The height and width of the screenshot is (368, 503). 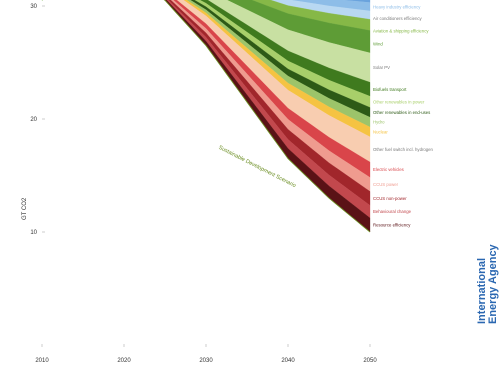 What do you see at coordinates (493, 284) in the screenshot?
I see `logo-line-2: Energy Agency` at bounding box center [493, 284].